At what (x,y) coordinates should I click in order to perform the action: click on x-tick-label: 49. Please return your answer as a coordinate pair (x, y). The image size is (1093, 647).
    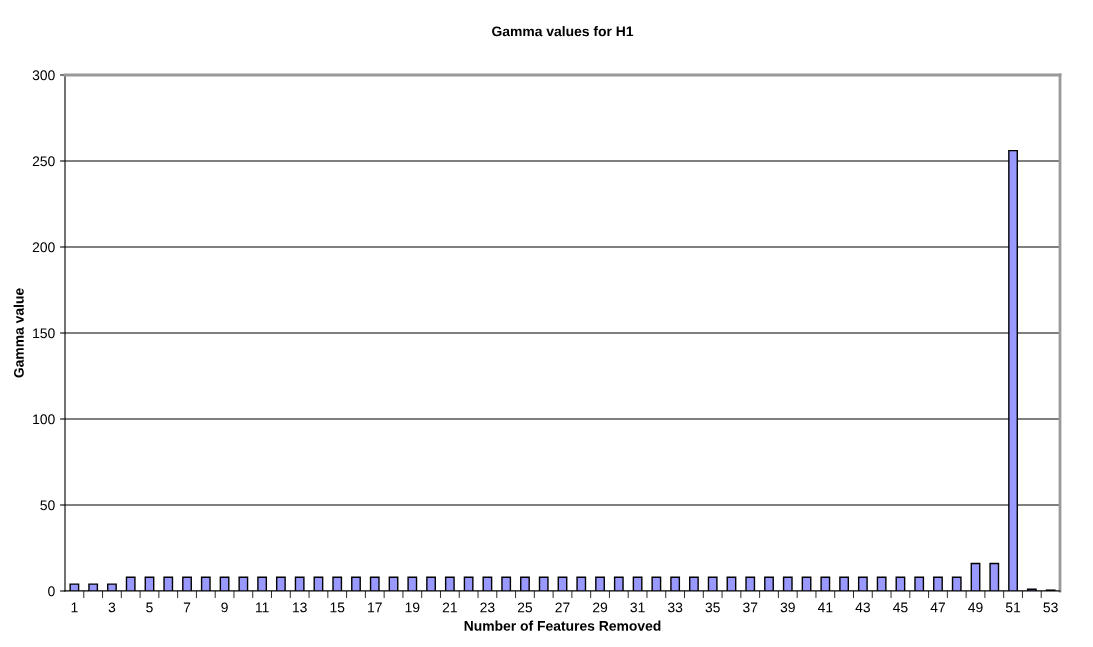
    Looking at the image, I should click on (975, 607).